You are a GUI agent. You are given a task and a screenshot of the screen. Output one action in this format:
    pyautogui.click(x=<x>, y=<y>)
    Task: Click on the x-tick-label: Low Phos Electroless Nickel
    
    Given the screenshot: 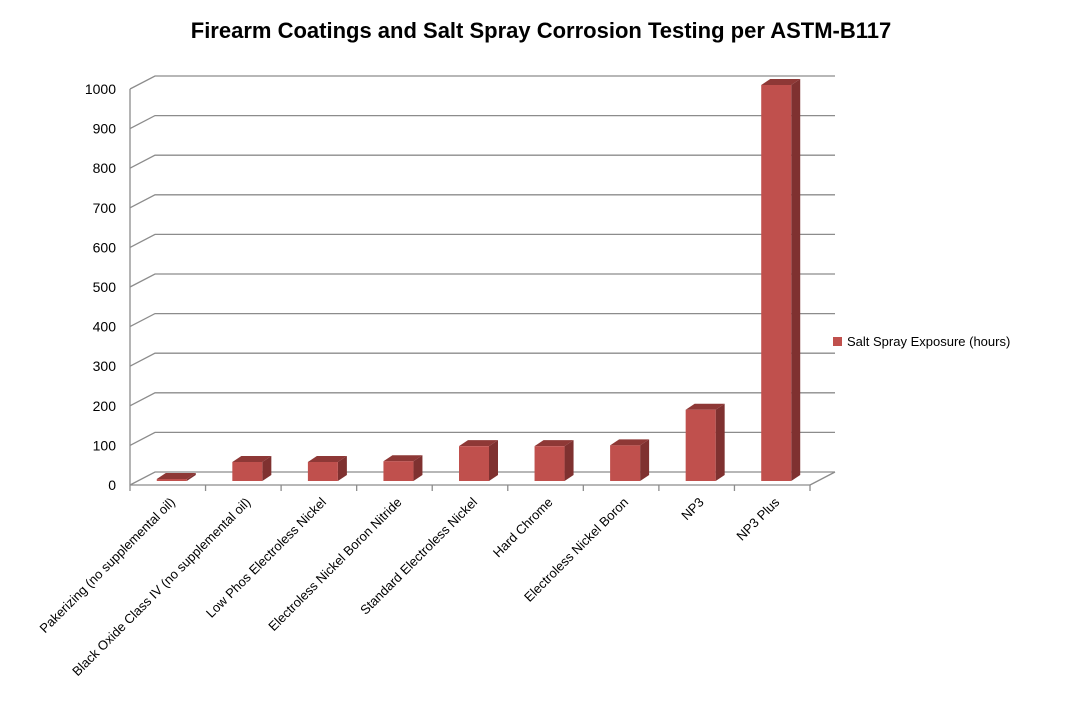 What is the action you would take?
    pyautogui.click(x=266, y=557)
    